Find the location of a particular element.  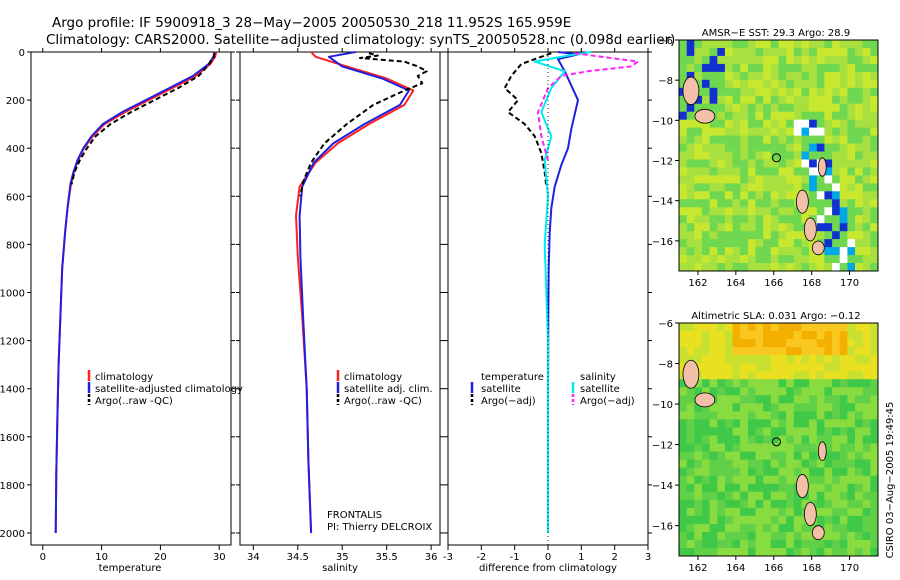

legend-label-sal-satellite: satellite is located at coordinates (600, 389).